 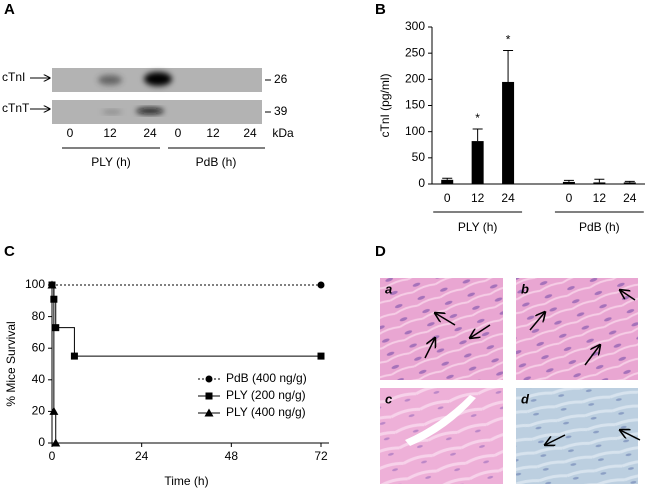 I want to click on y-tick-label: 250, so click(x=415, y=52).